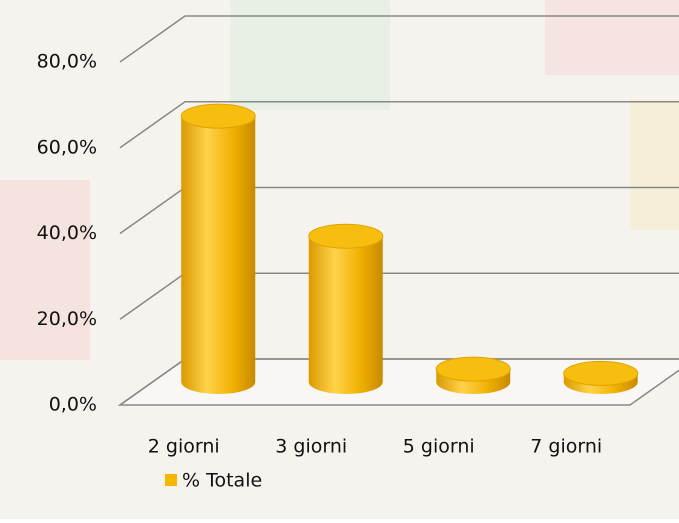 This screenshot has height=523, width=679. Describe the element at coordinates (222, 481) in the screenshot. I see `legend-label: % Totale` at that location.